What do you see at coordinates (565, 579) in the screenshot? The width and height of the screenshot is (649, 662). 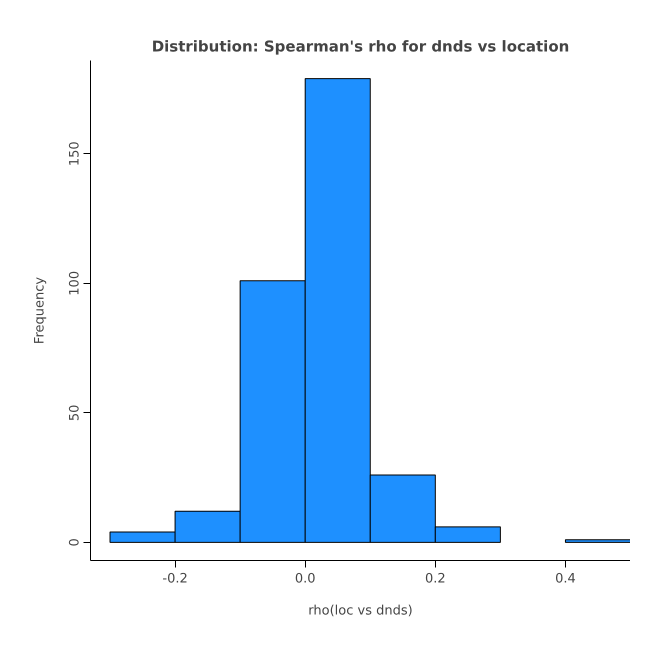 I see `x-tick-label: 0.4` at bounding box center [565, 579].